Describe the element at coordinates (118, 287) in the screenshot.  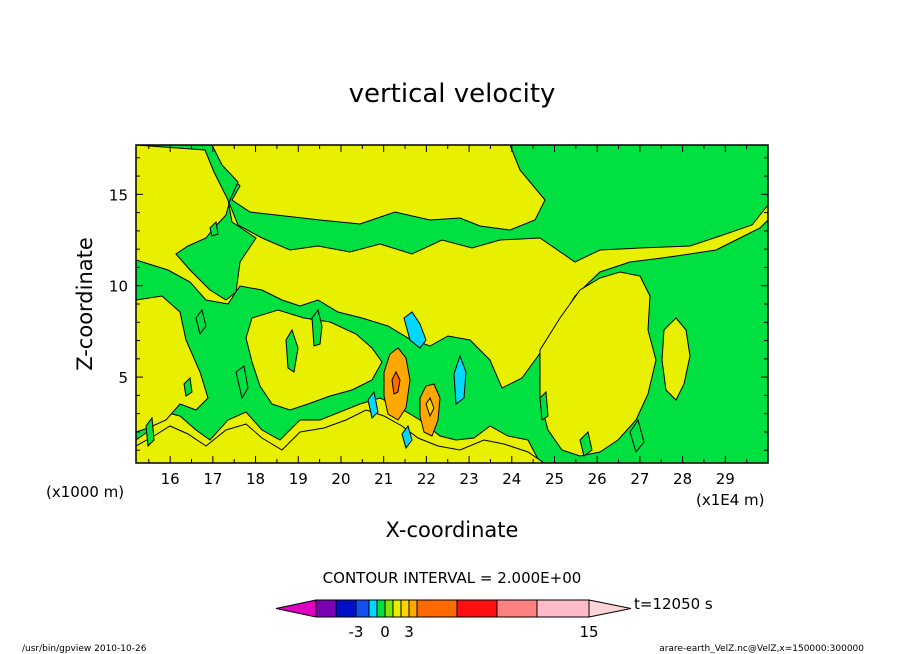
I see `y-tick-label: 10` at that location.